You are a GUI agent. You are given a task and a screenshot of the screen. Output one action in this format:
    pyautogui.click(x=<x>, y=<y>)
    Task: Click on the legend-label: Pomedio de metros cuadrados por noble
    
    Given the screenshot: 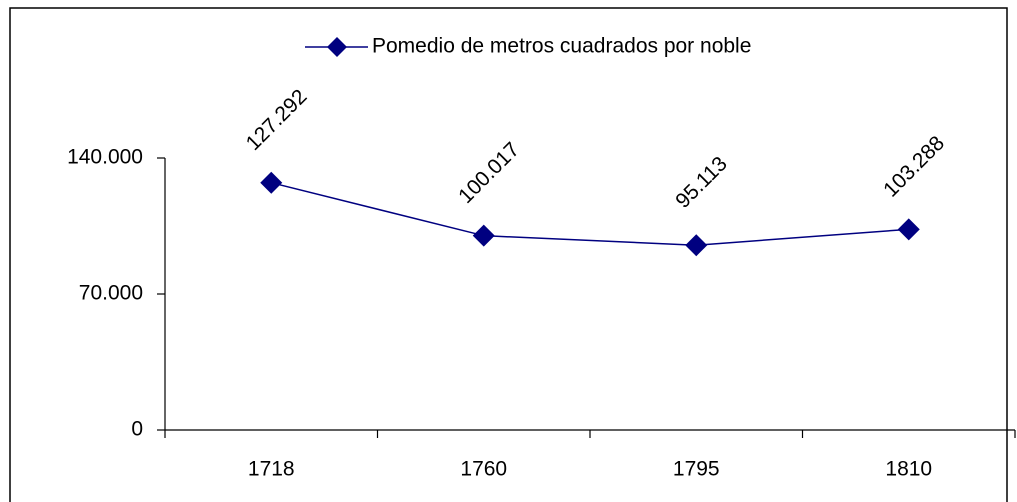 What is the action you would take?
    pyautogui.click(x=561, y=46)
    